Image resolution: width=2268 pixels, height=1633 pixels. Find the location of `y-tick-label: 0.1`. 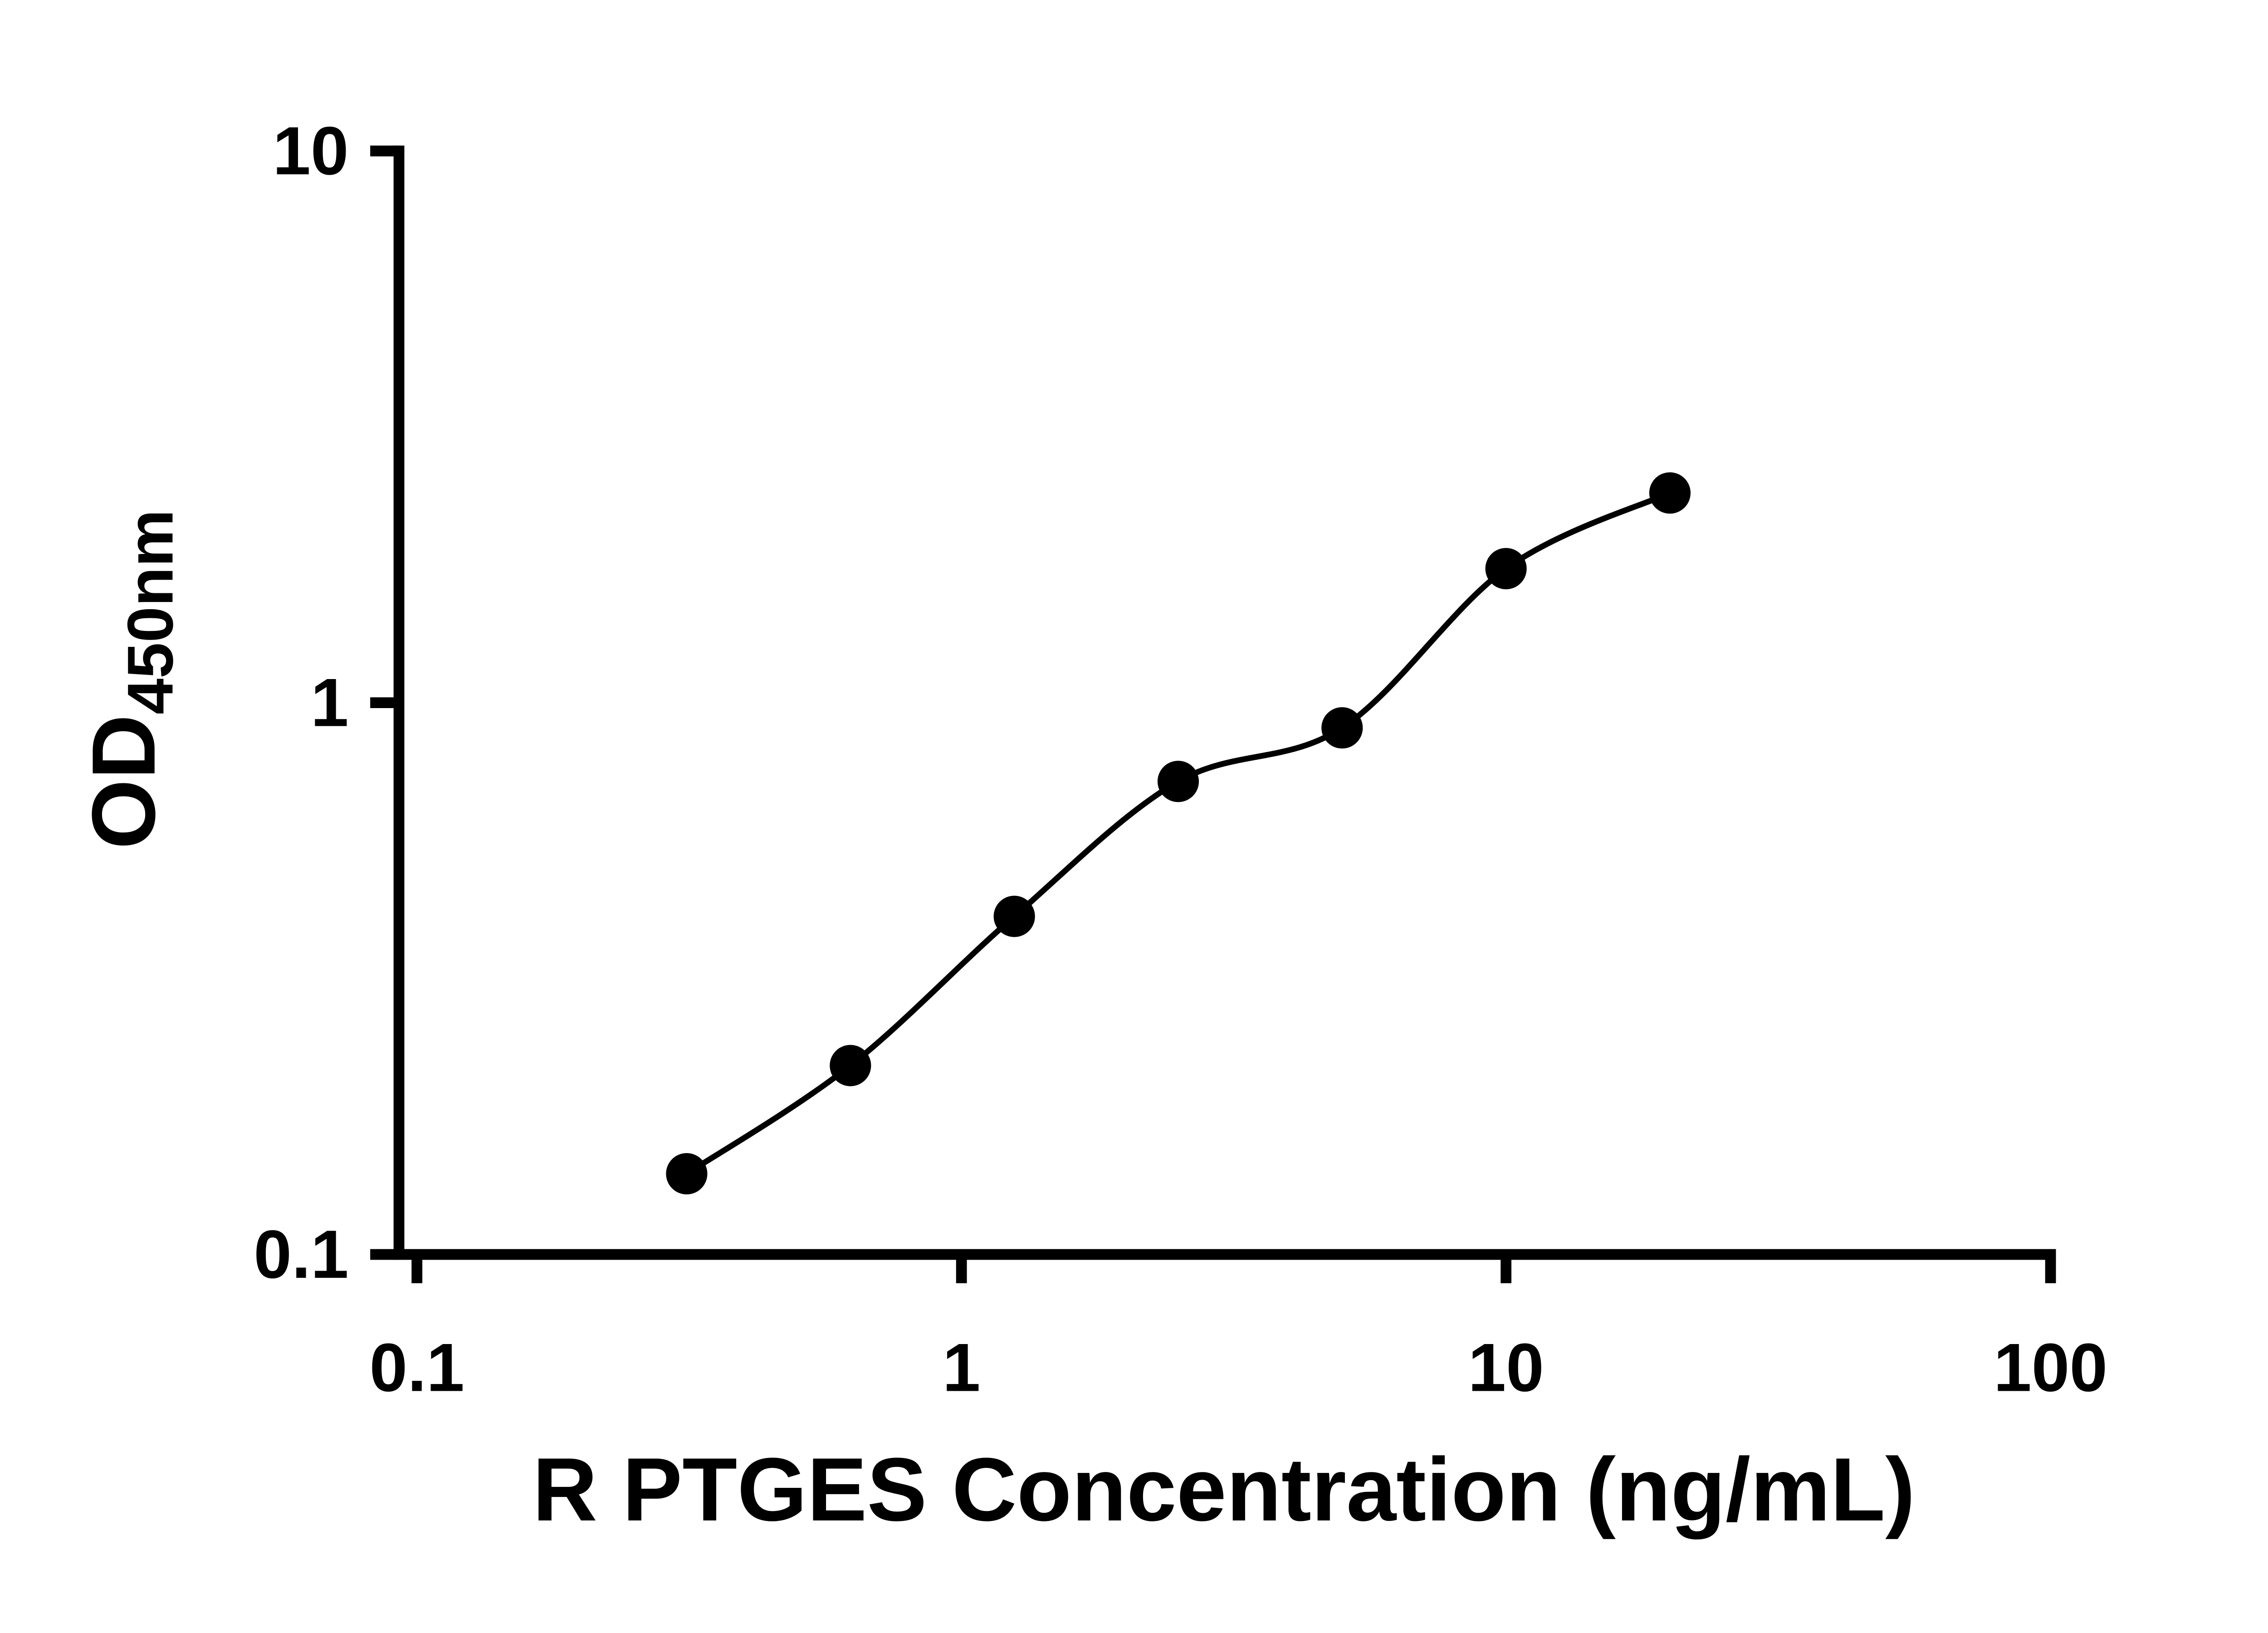

y-tick-label: 0.1 is located at coordinates (301, 1254).